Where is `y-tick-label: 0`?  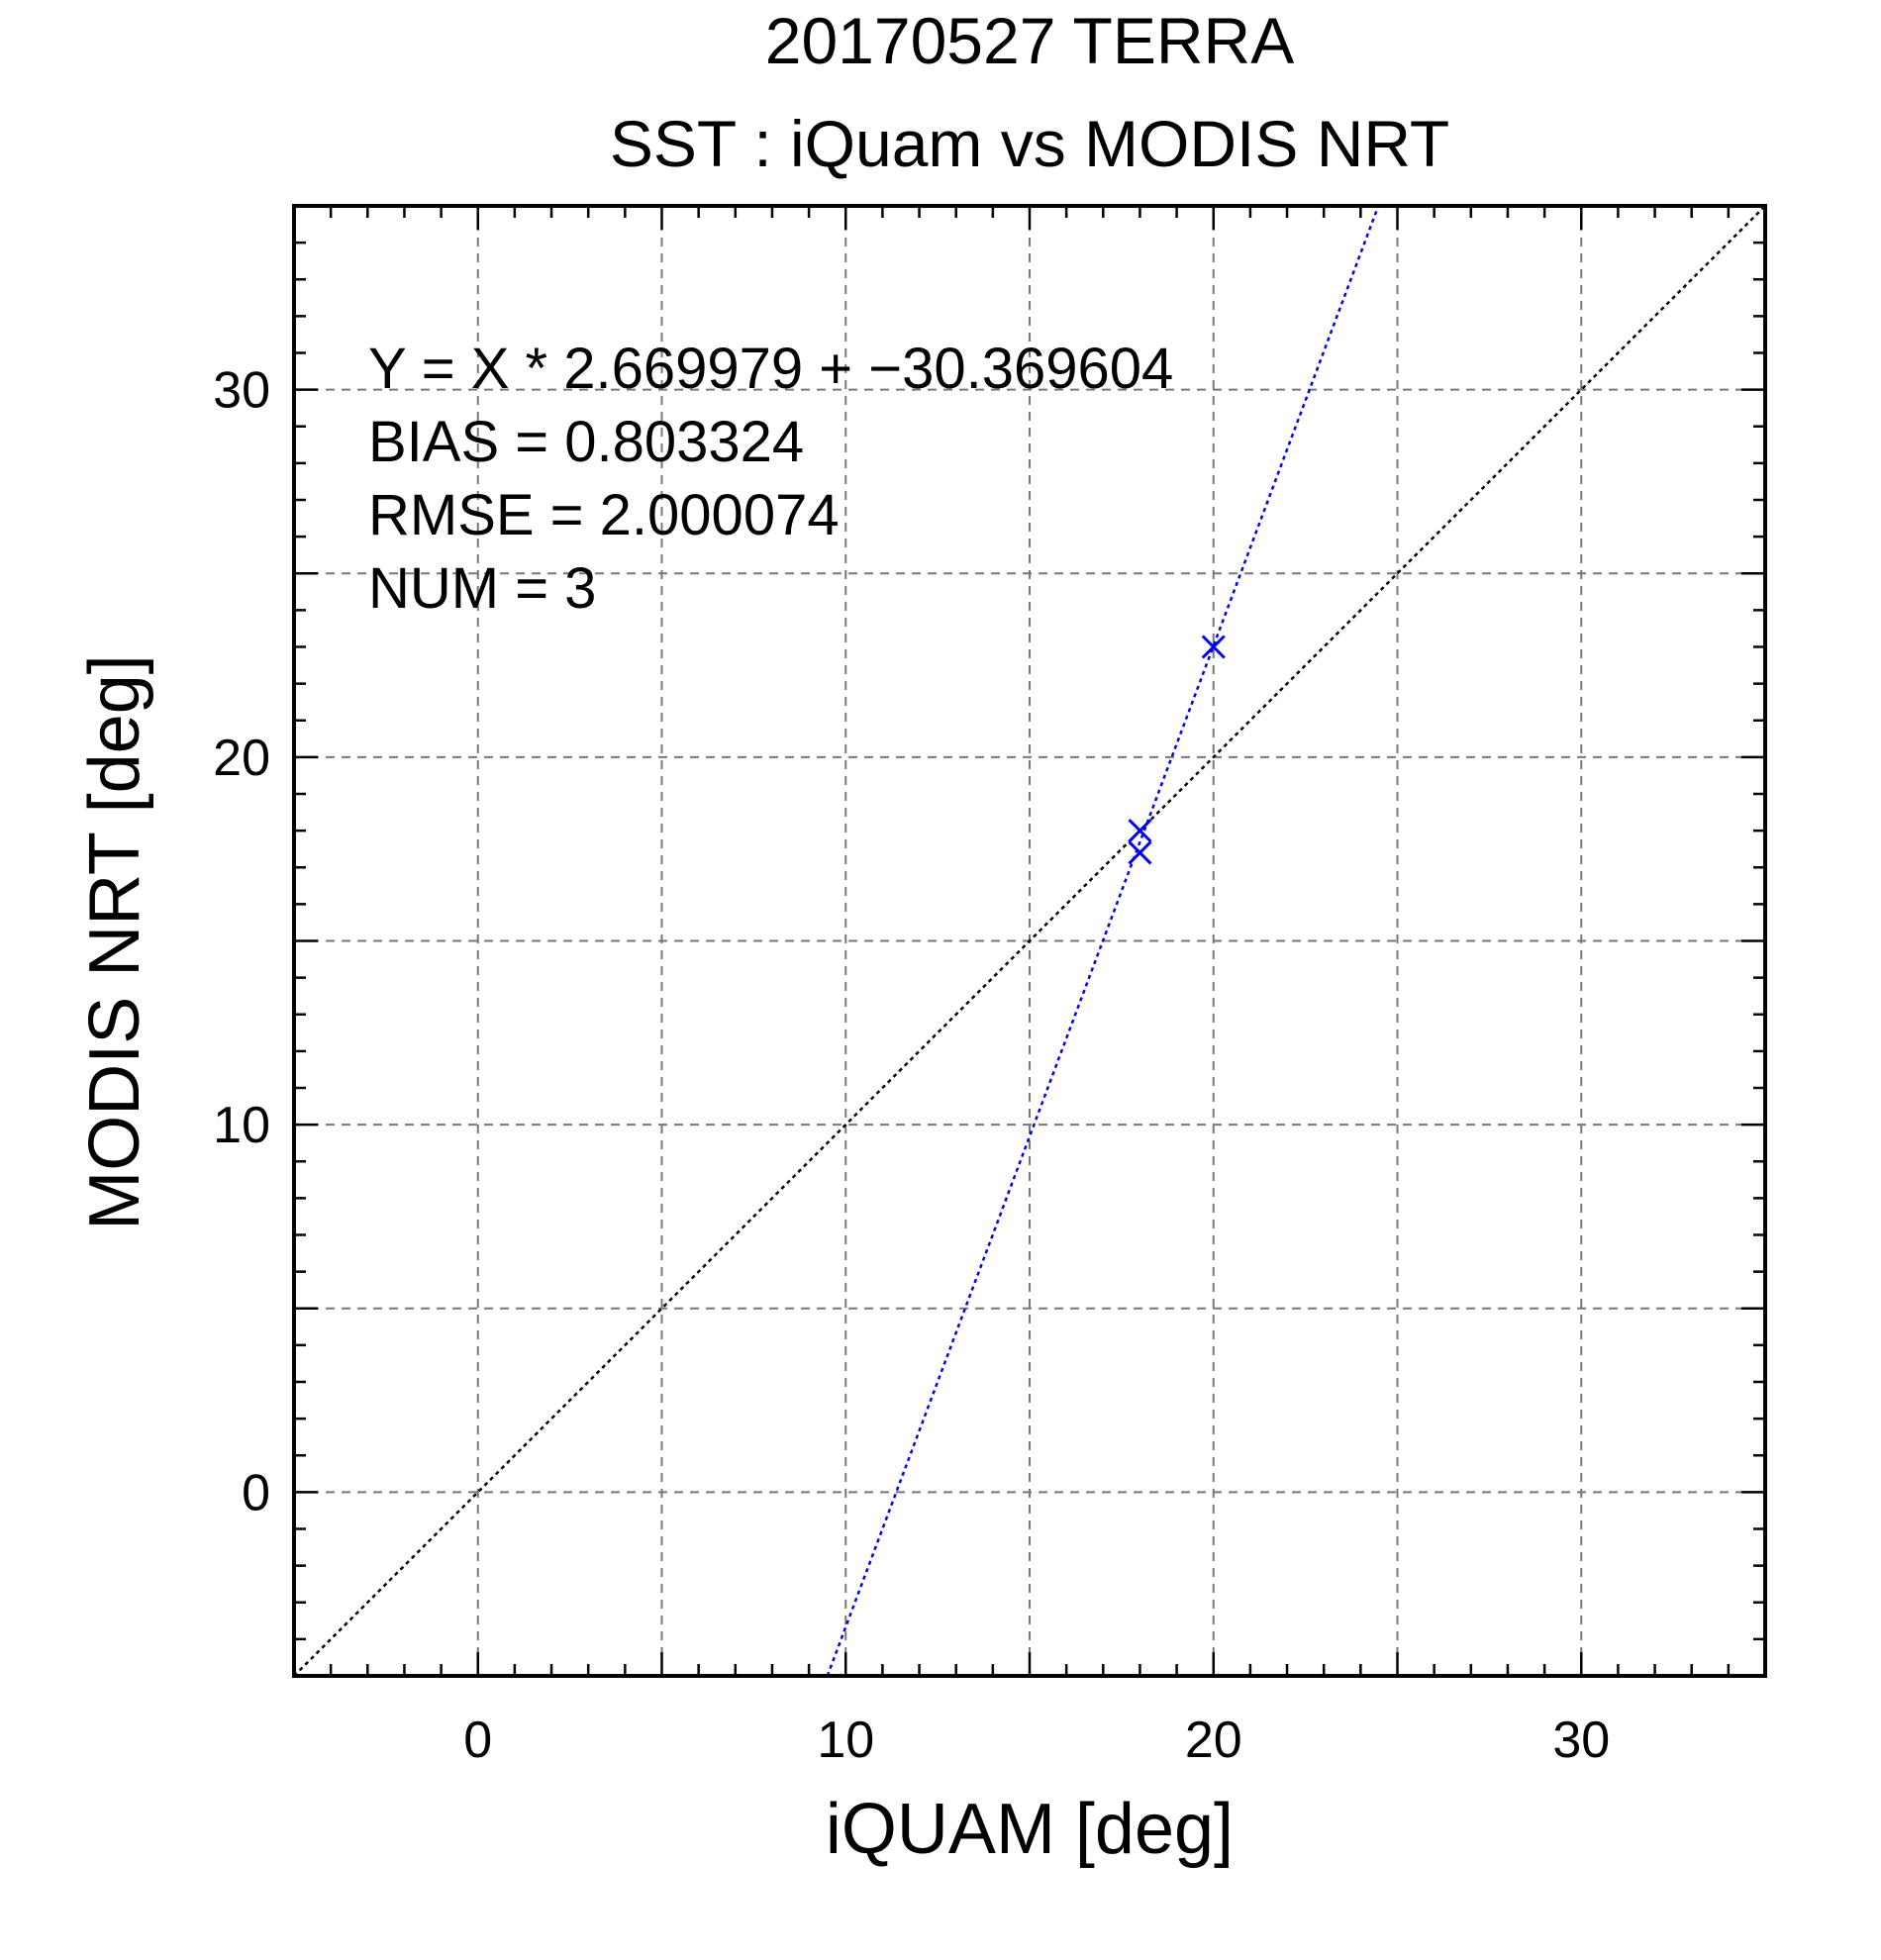
y-tick-label: 0 is located at coordinates (256, 1492).